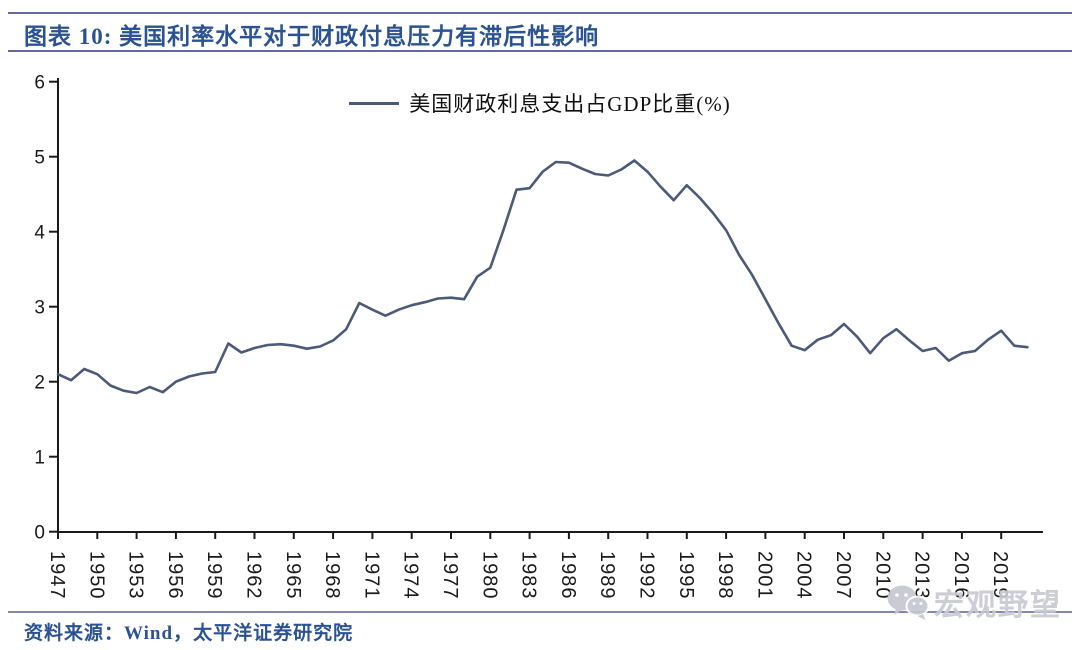 The width and height of the screenshot is (1080, 650). I want to click on legend: 美国财政利息支出占GDP比重(%), so click(540, 103).